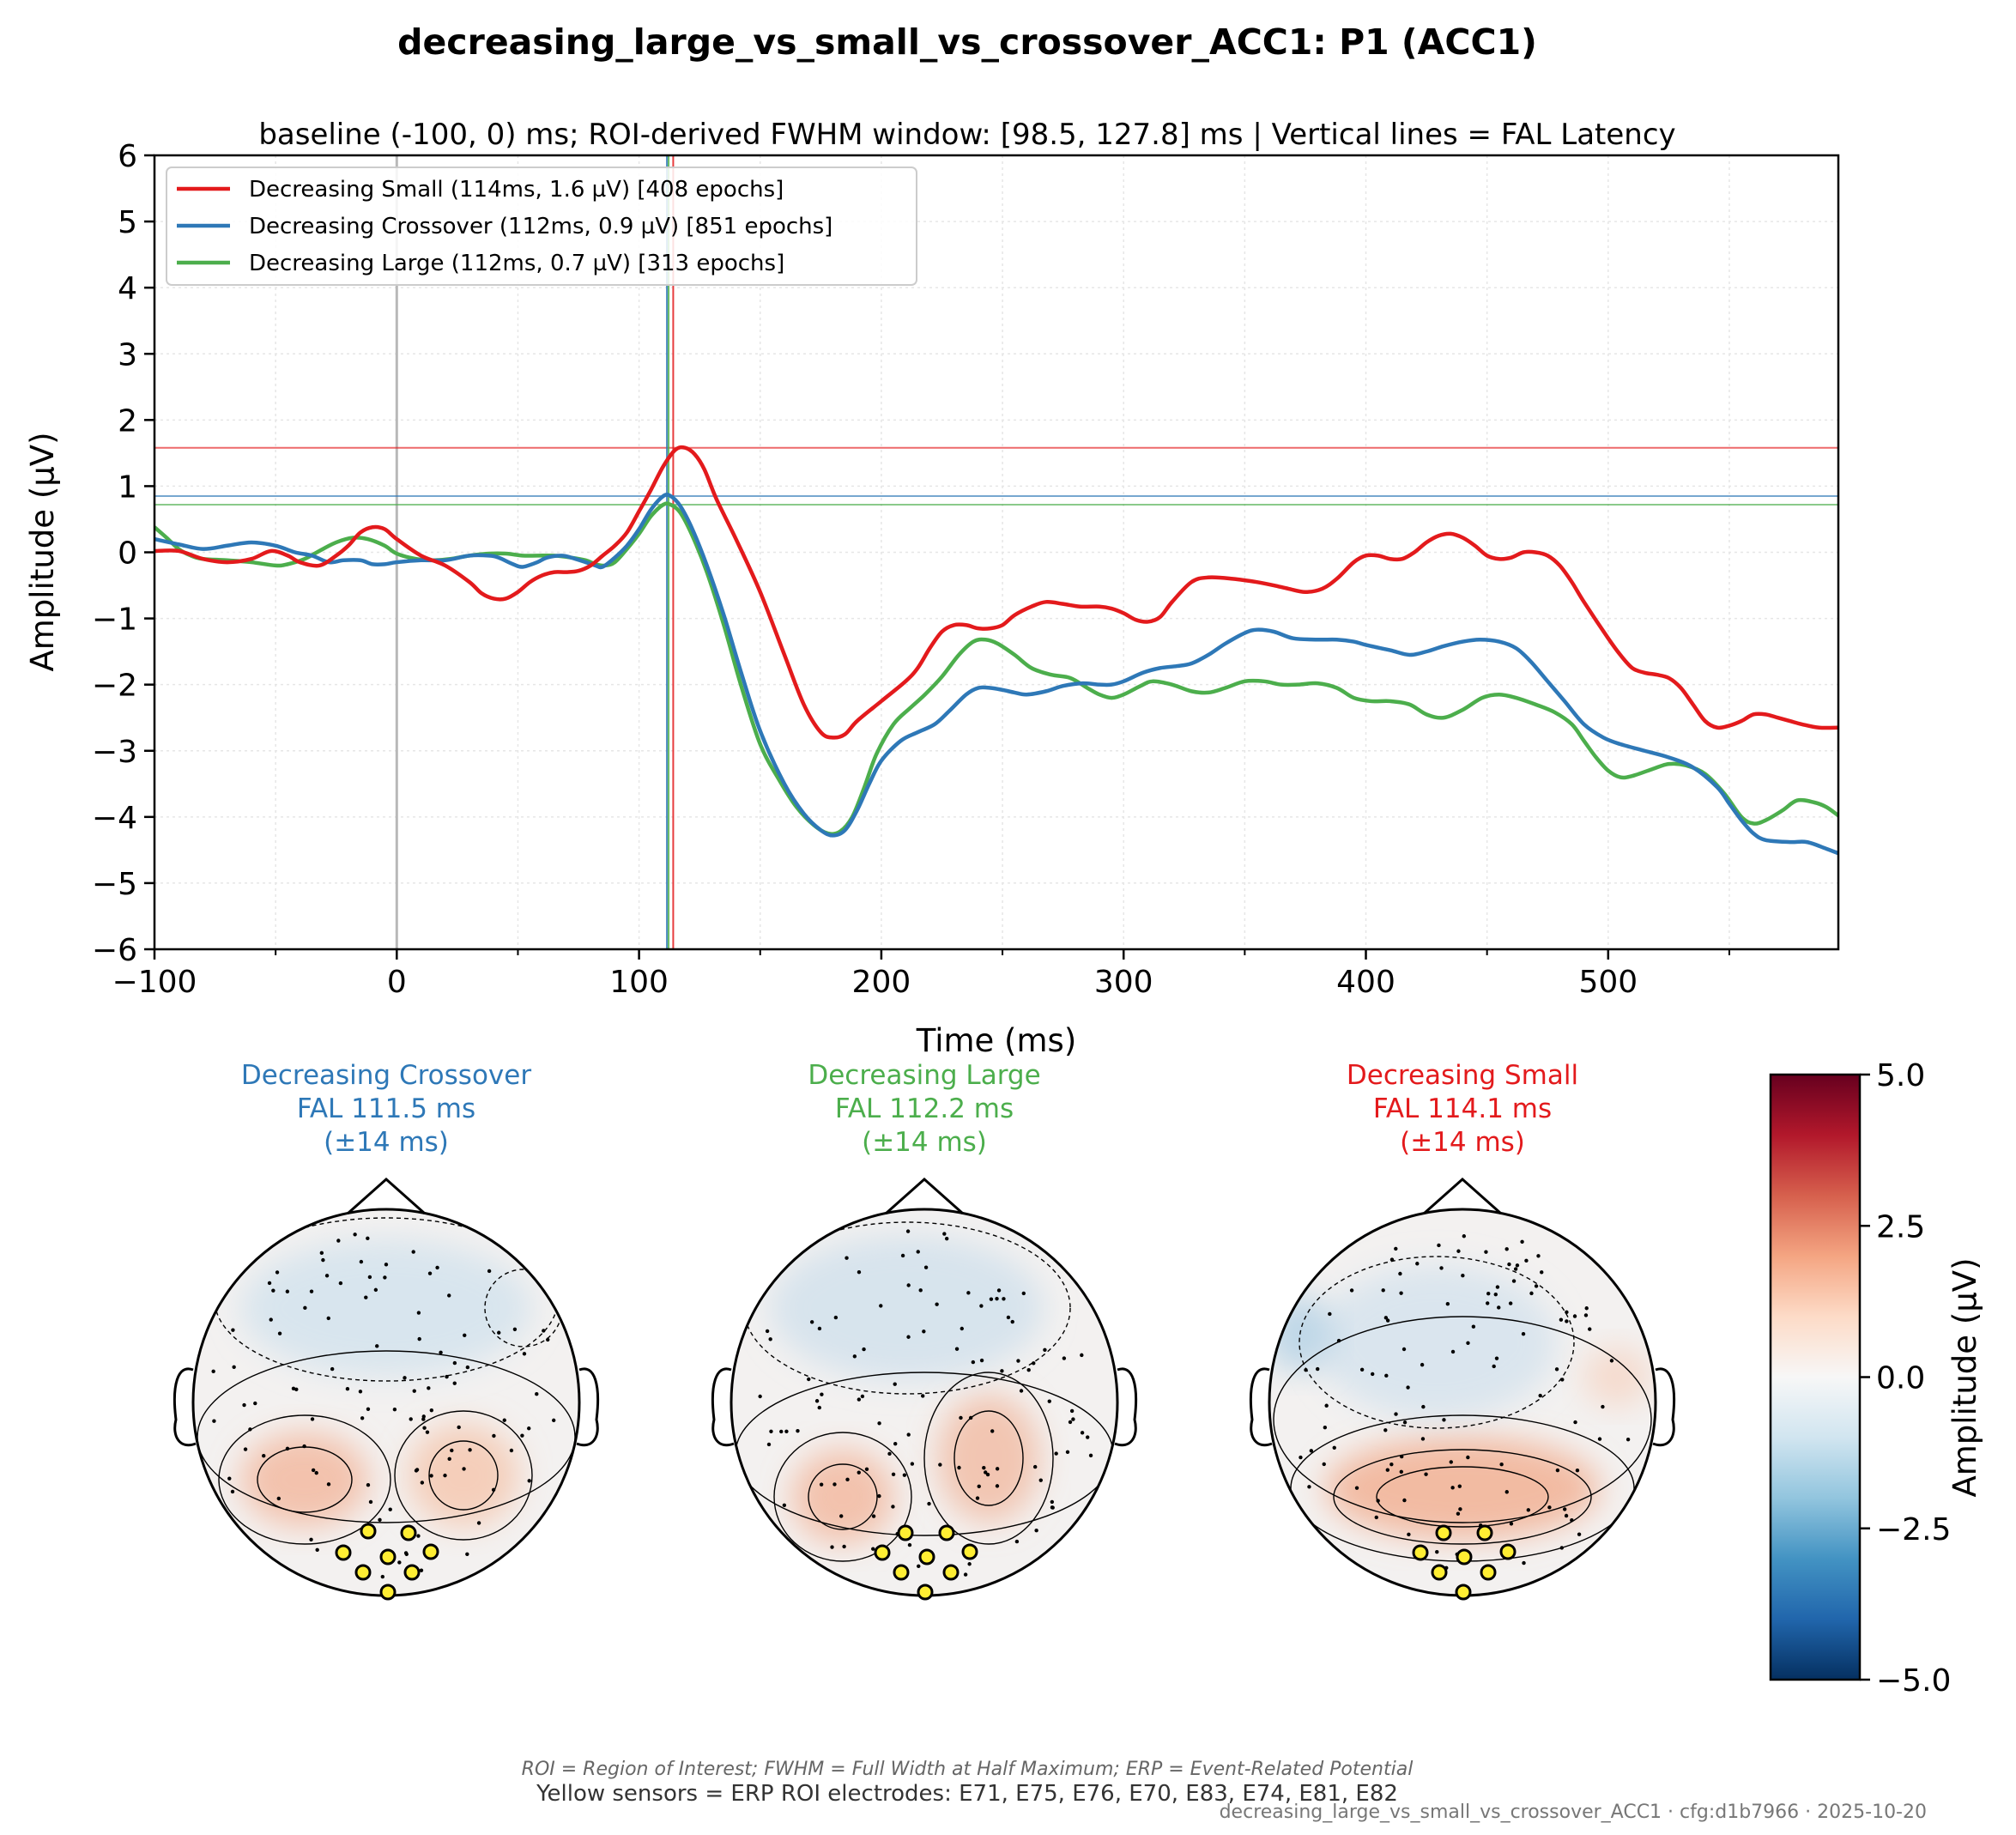 The width and height of the screenshot is (2016, 1835). Describe the element at coordinates (128, 421) in the screenshot. I see `y-tick-label: 2` at that location.